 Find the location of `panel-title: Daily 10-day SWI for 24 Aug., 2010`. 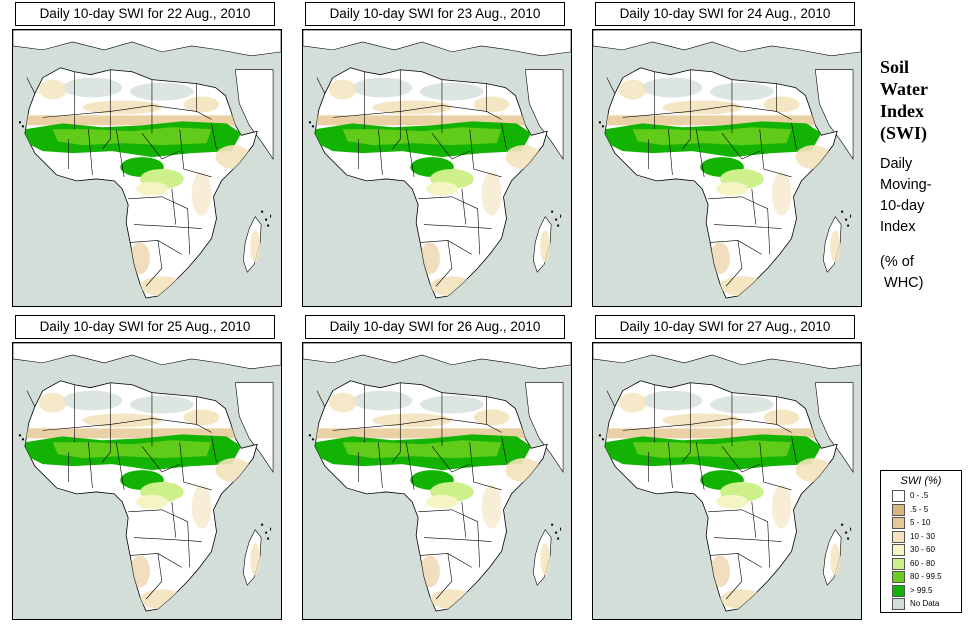

panel-title: Daily 10-day SWI for 24 Aug., 2010 is located at coordinates (725, 14).